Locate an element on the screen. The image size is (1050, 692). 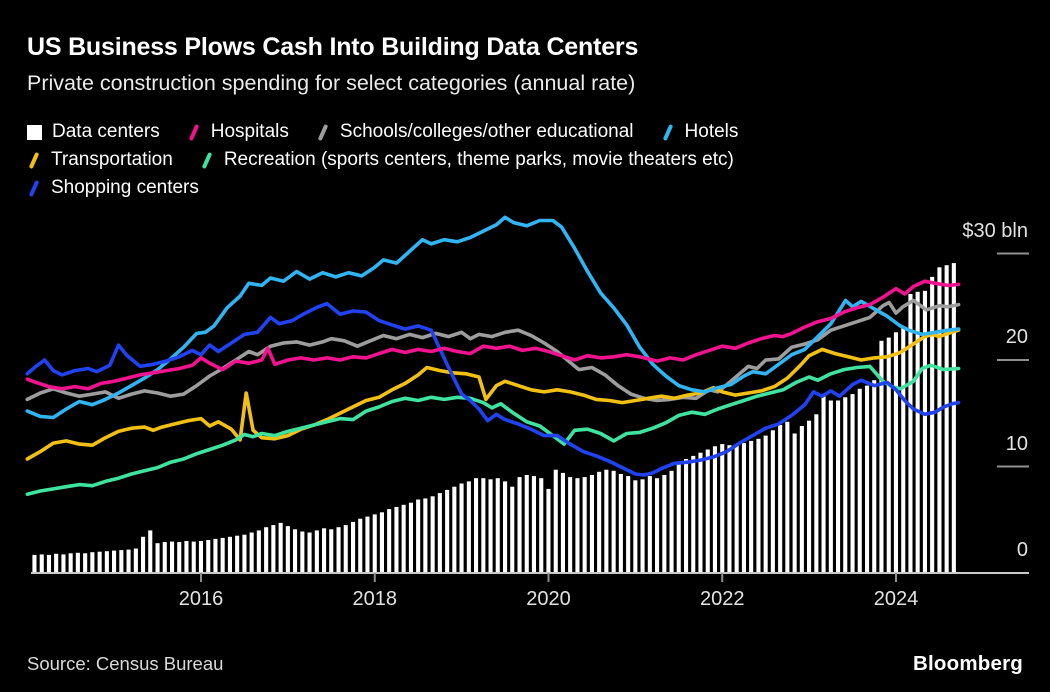
x-axis-label: 2024 is located at coordinates (896, 599).